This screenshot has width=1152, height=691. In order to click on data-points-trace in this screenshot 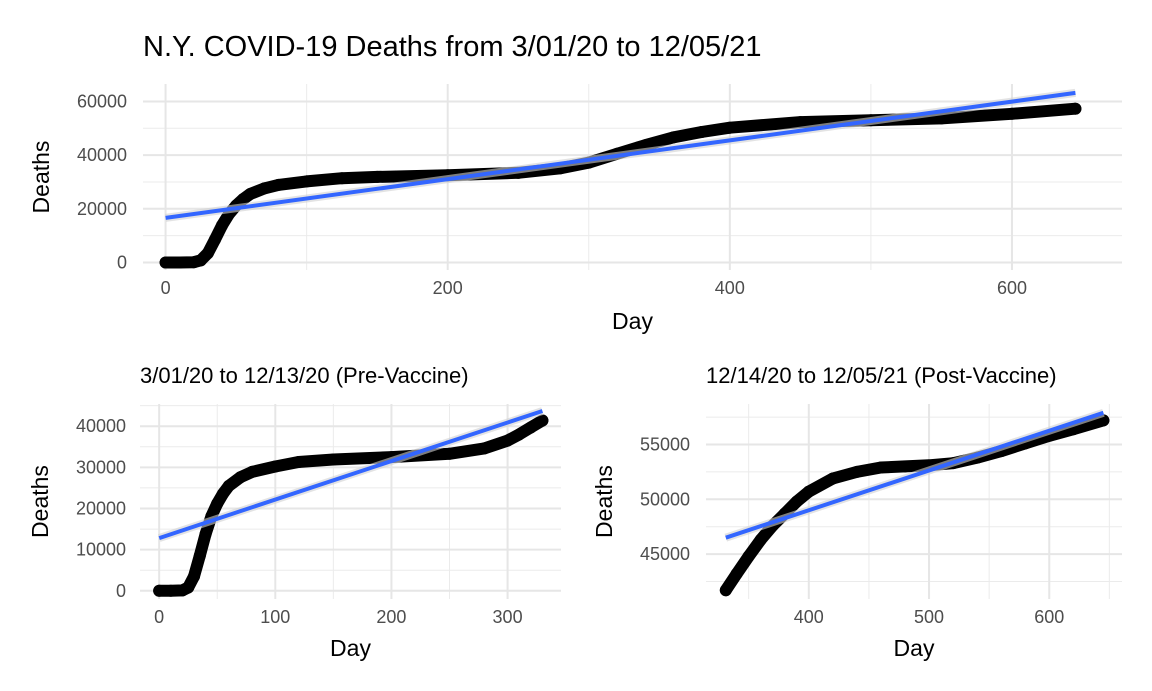, I will do `click(914, 505)`.